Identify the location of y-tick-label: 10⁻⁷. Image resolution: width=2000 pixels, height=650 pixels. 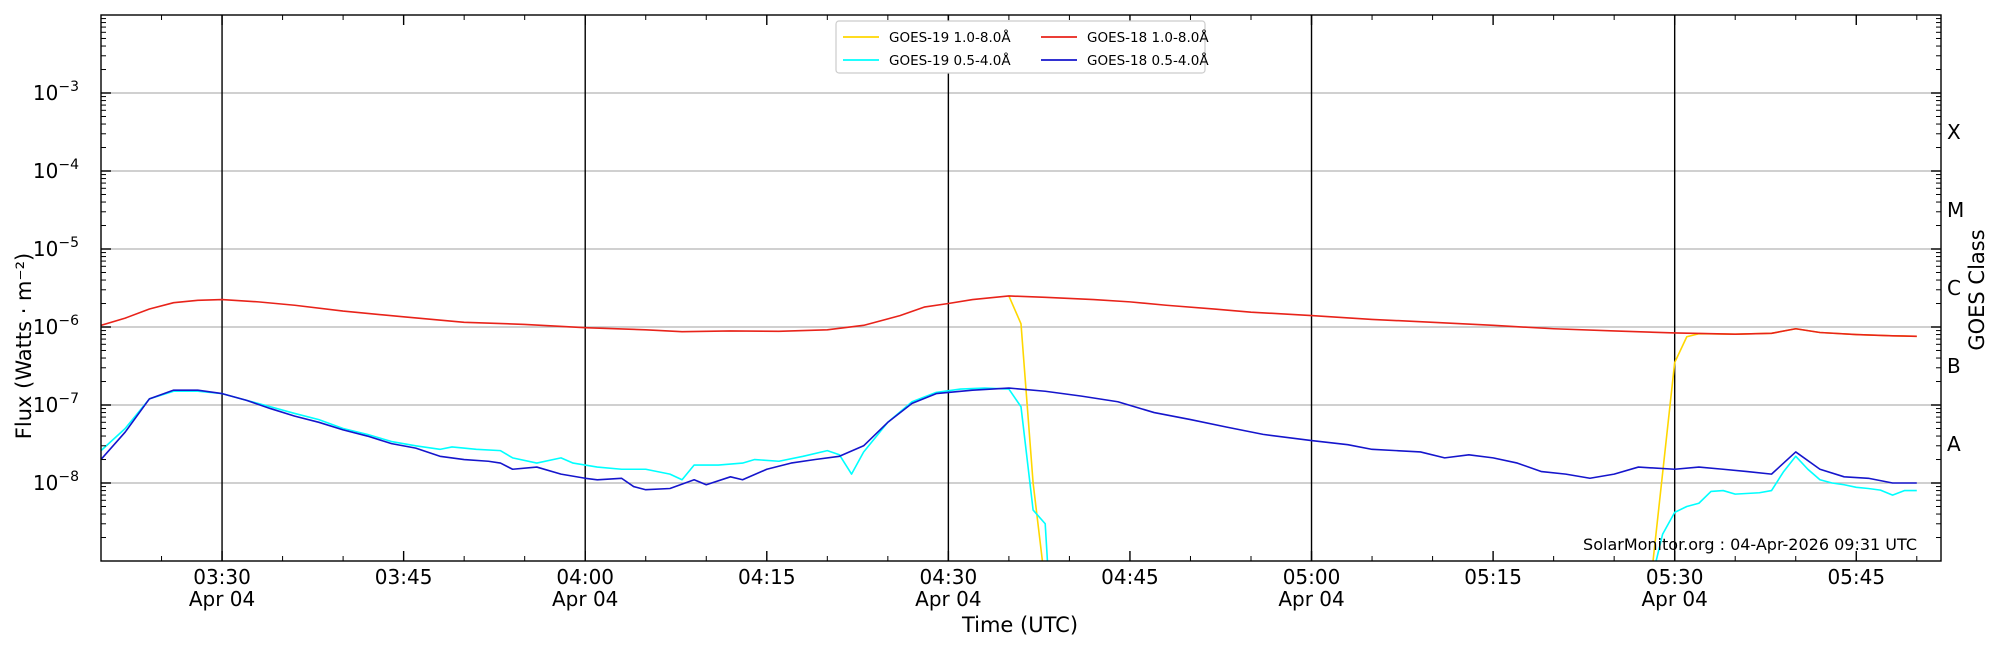
(56, 404).